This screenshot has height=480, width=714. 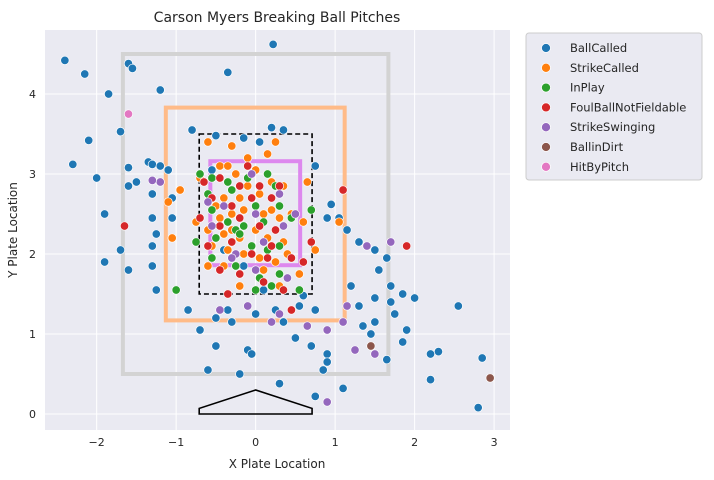 I want to click on legend-label: BallinDirt, so click(x=597, y=147).